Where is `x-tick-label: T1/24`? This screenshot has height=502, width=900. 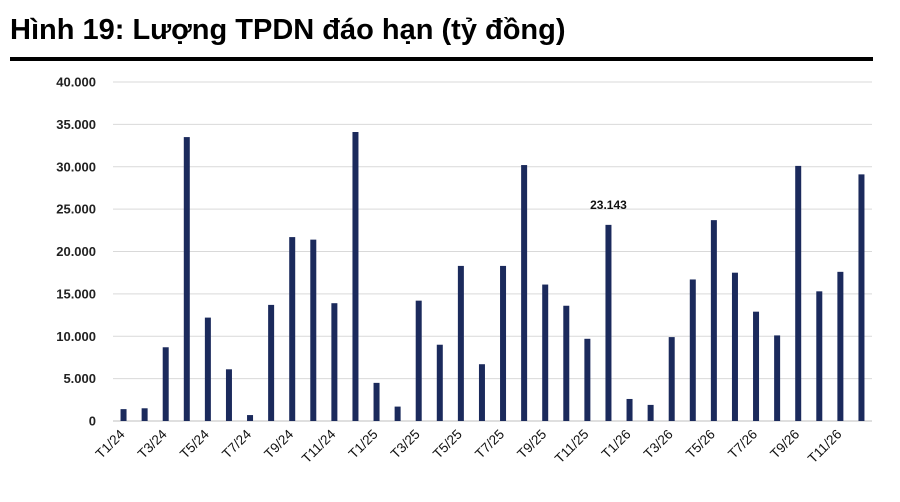
x-tick-label: T1/24 is located at coordinates (110, 443).